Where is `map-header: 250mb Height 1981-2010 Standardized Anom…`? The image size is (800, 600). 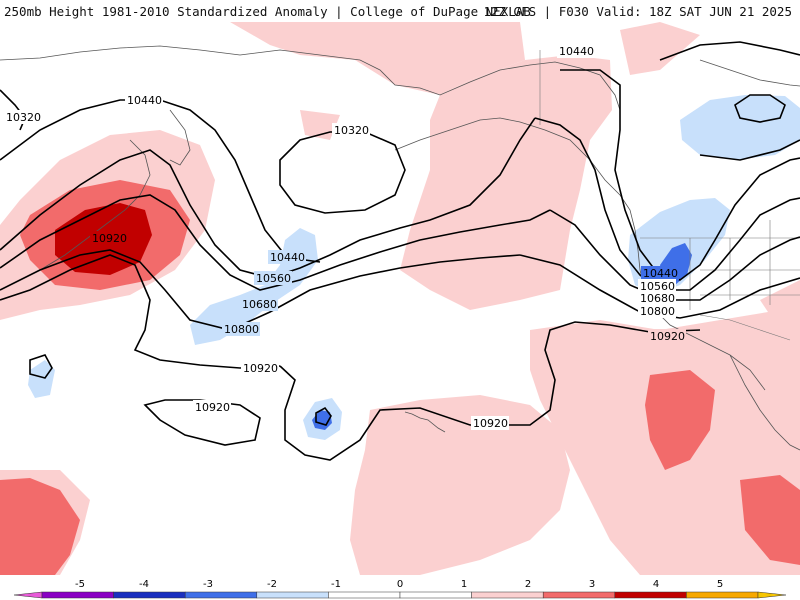 map-header: 250mb Height 1981-2010 Standardized Anom… is located at coordinates (400, 11).